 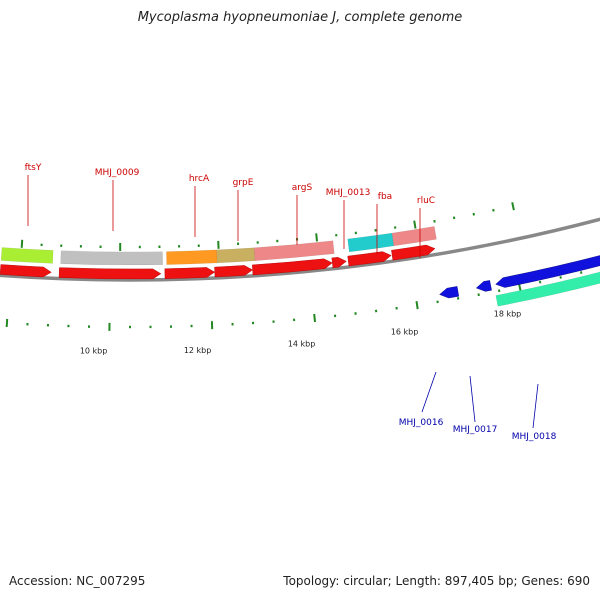 What do you see at coordinates (198, 350) in the screenshot?
I see `scale-label: 12 kbp` at bounding box center [198, 350].